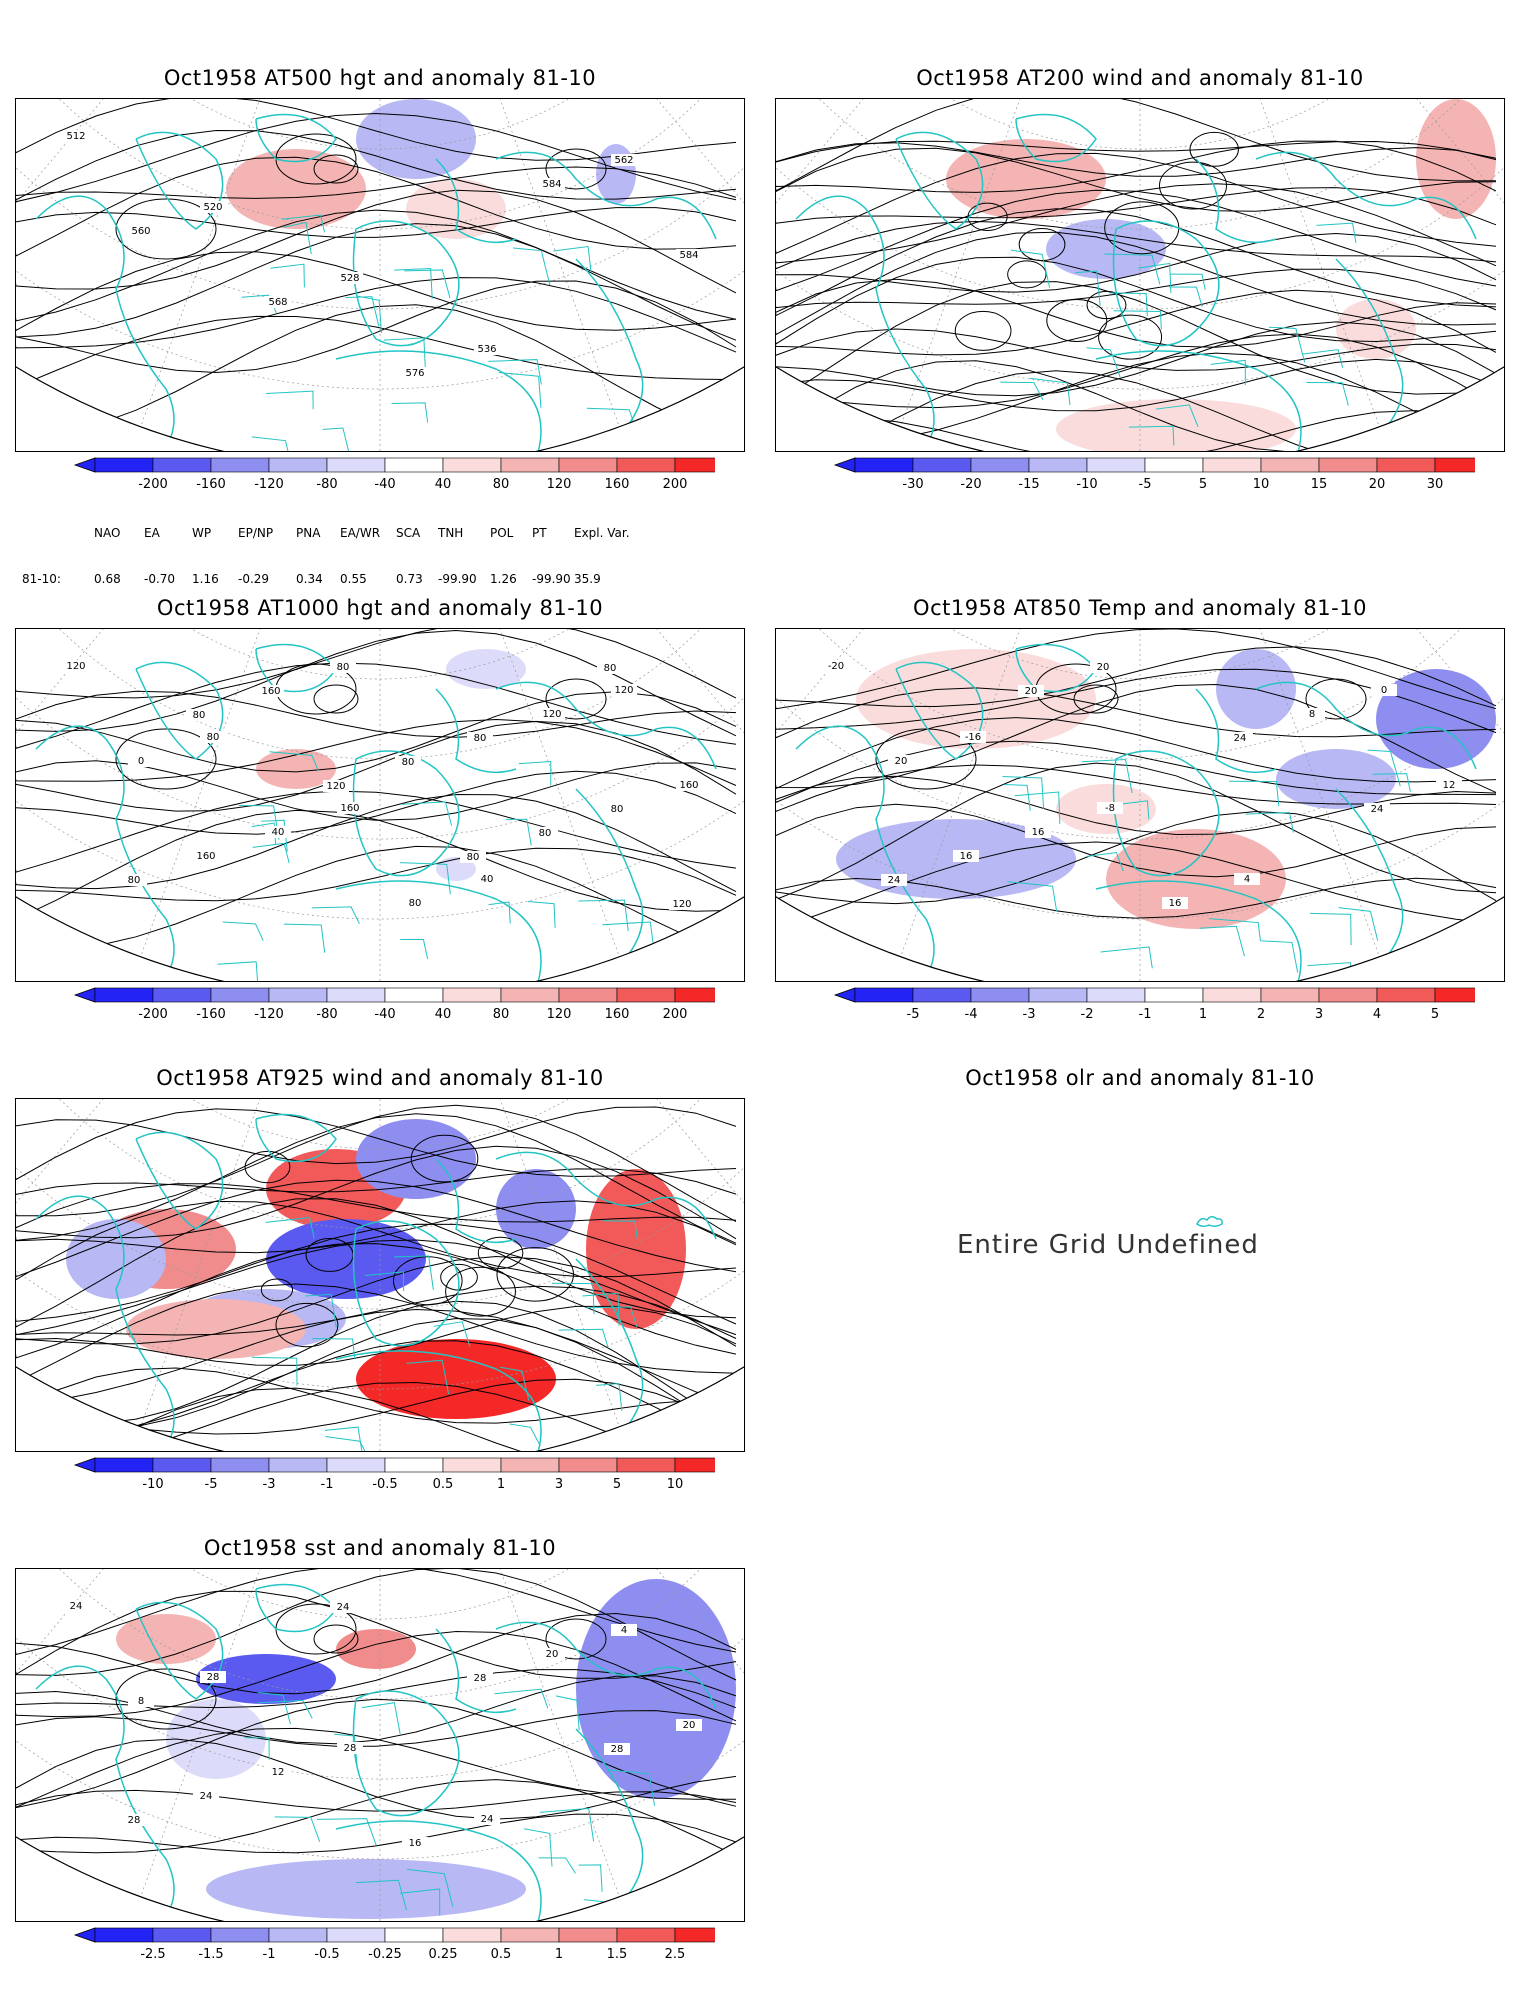 This screenshot has height=2000, width=1520. What do you see at coordinates (269, 1484) in the screenshot?
I see `colorbar-tick-label: -3` at bounding box center [269, 1484].